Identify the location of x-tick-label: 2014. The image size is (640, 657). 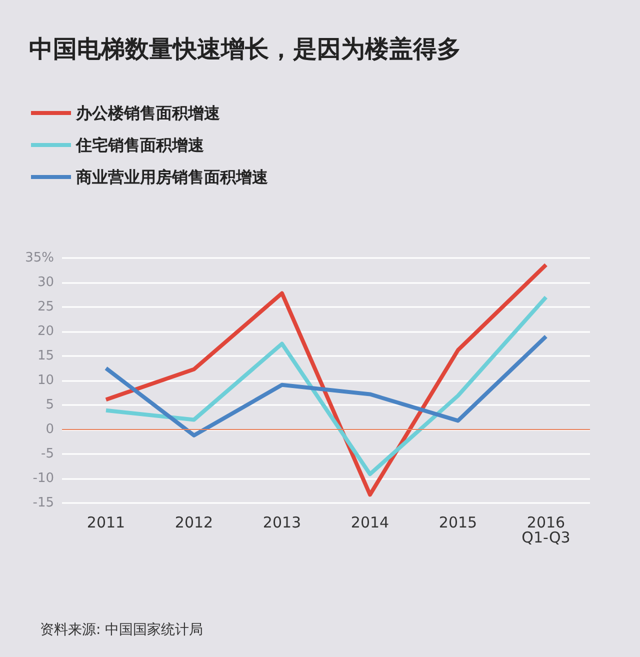
(370, 523).